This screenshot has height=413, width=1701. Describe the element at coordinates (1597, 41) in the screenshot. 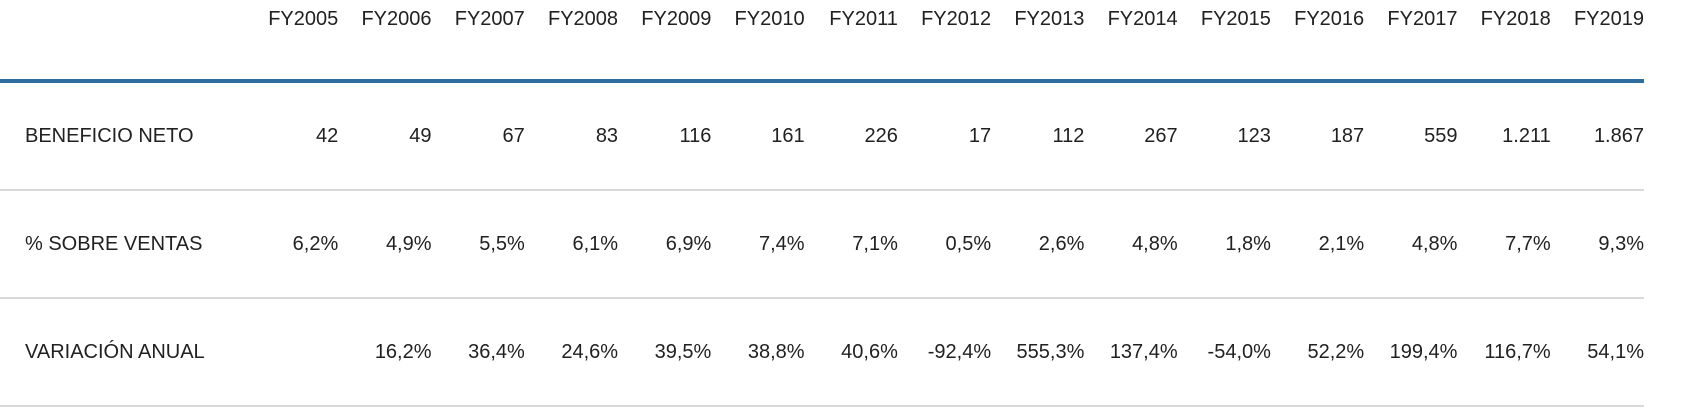

I see `column-header: FY2019` at that location.